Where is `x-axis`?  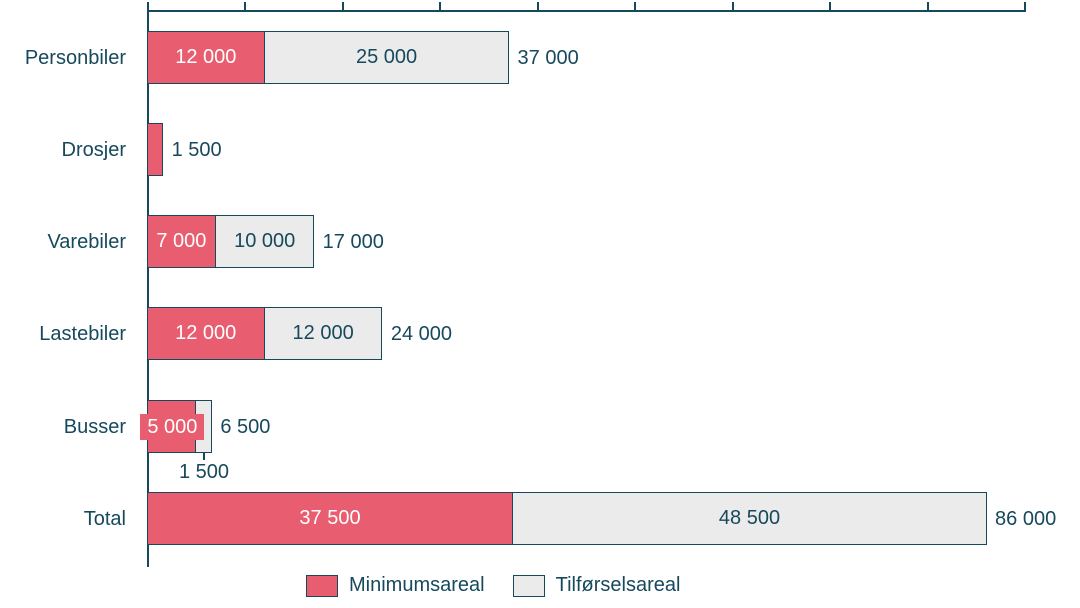
x-axis is located at coordinates (586, 11).